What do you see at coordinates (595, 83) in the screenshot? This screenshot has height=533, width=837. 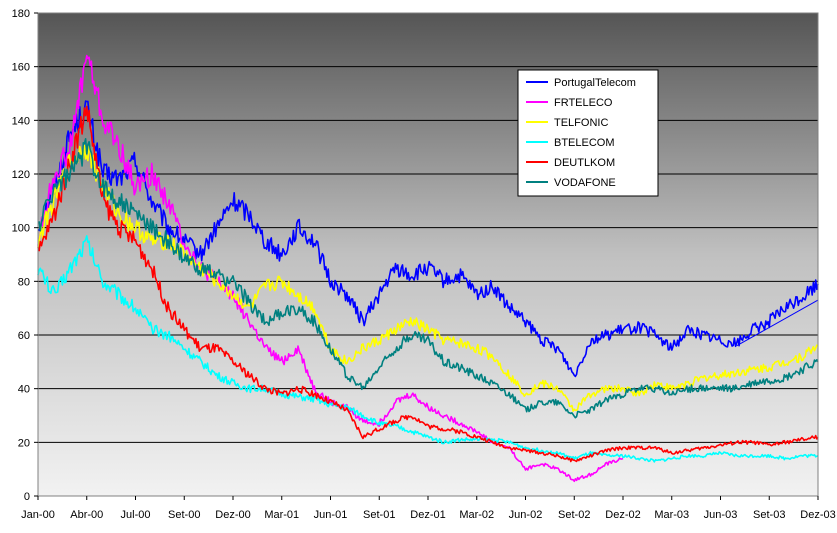 I see `legend-label: PortugalTelecom` at bounding box center [595, 83].